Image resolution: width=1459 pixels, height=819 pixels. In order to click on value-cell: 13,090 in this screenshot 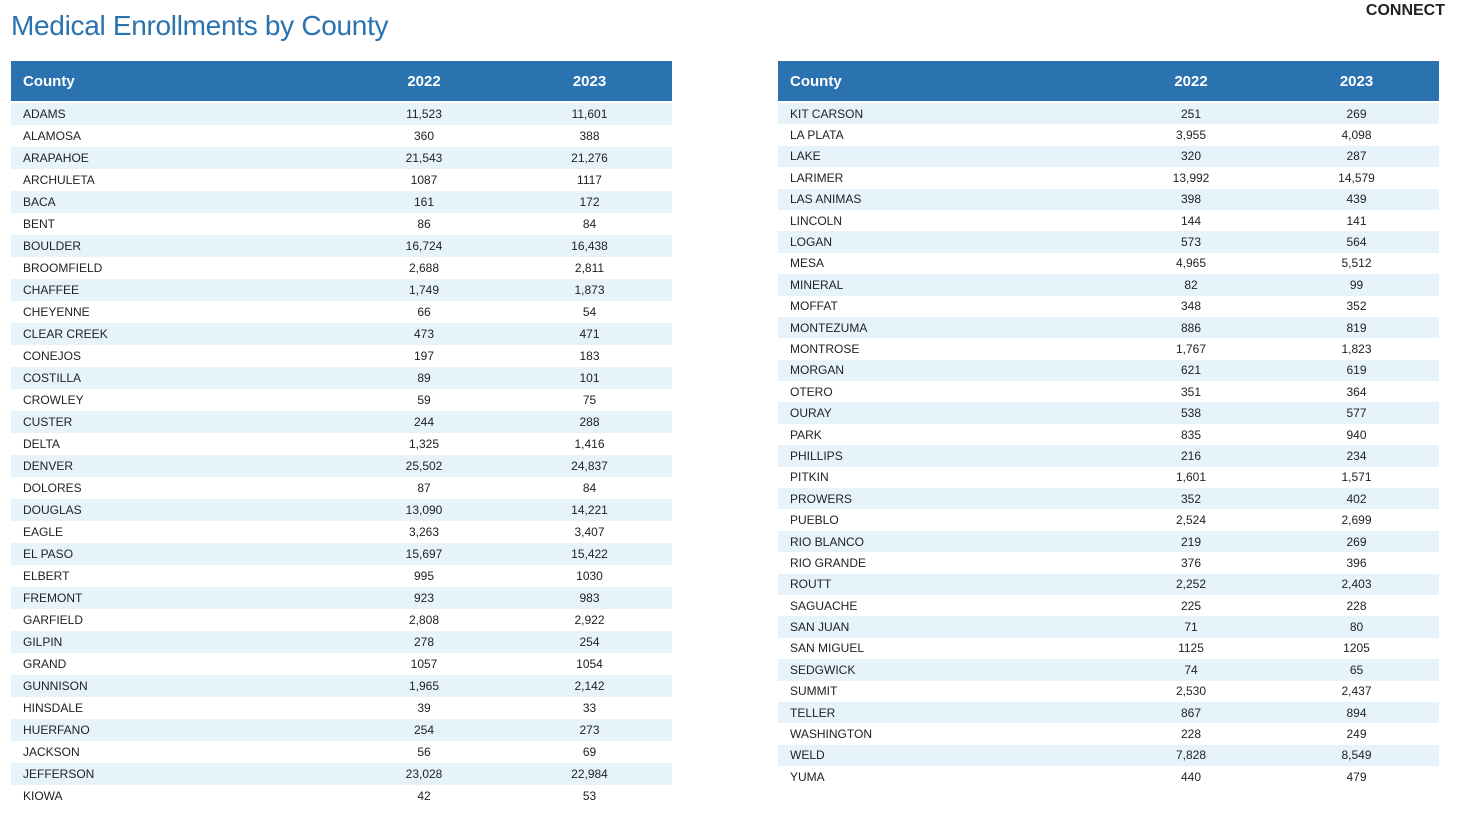, I will do `click(424, 510)`.